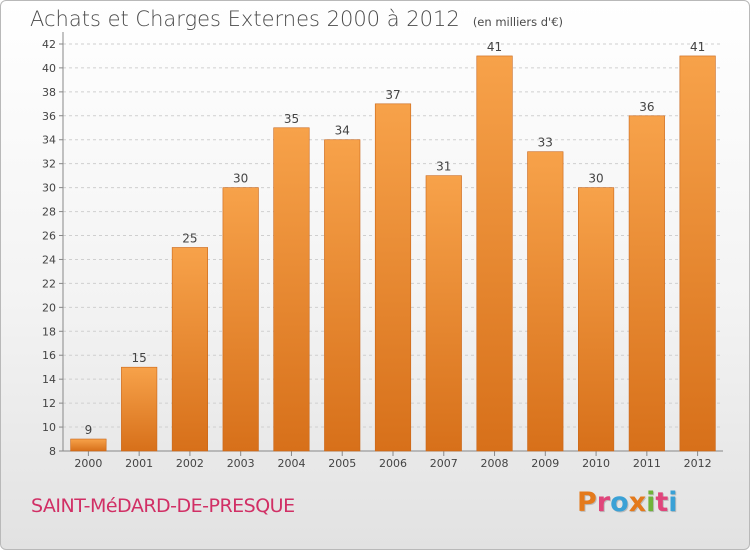  I want to click on x-tick-label-2002: 2002, so click(190, 463).